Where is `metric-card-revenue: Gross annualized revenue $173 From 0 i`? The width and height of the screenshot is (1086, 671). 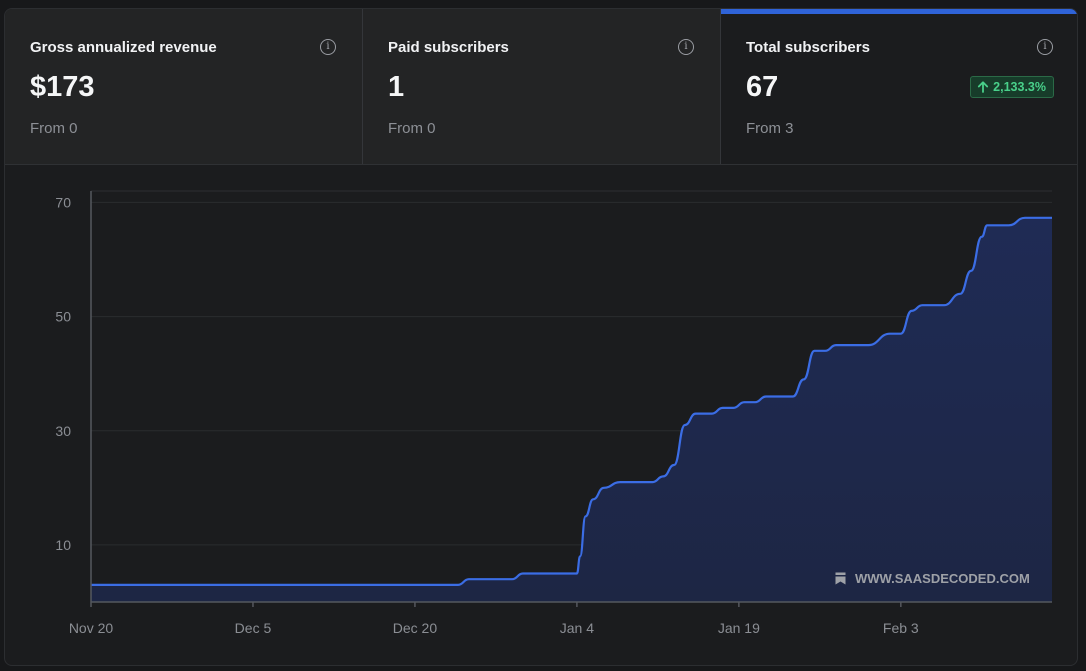
metric-card-revenue: Gross annualized revenue $173 From 0 i is located at coordinates (184, 86).